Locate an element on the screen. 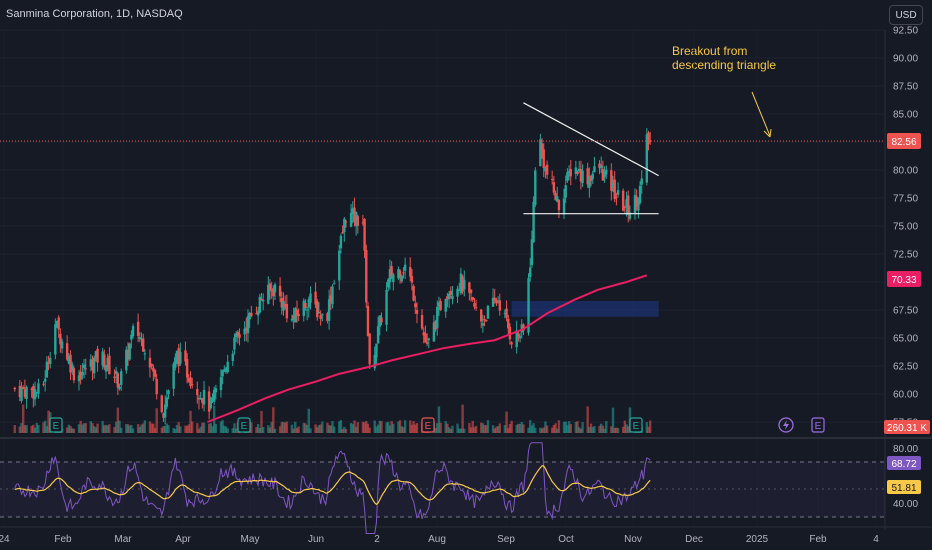 The image size is (932, 550). price-tick-label: 90.00 is located at coordinates (905, 59).